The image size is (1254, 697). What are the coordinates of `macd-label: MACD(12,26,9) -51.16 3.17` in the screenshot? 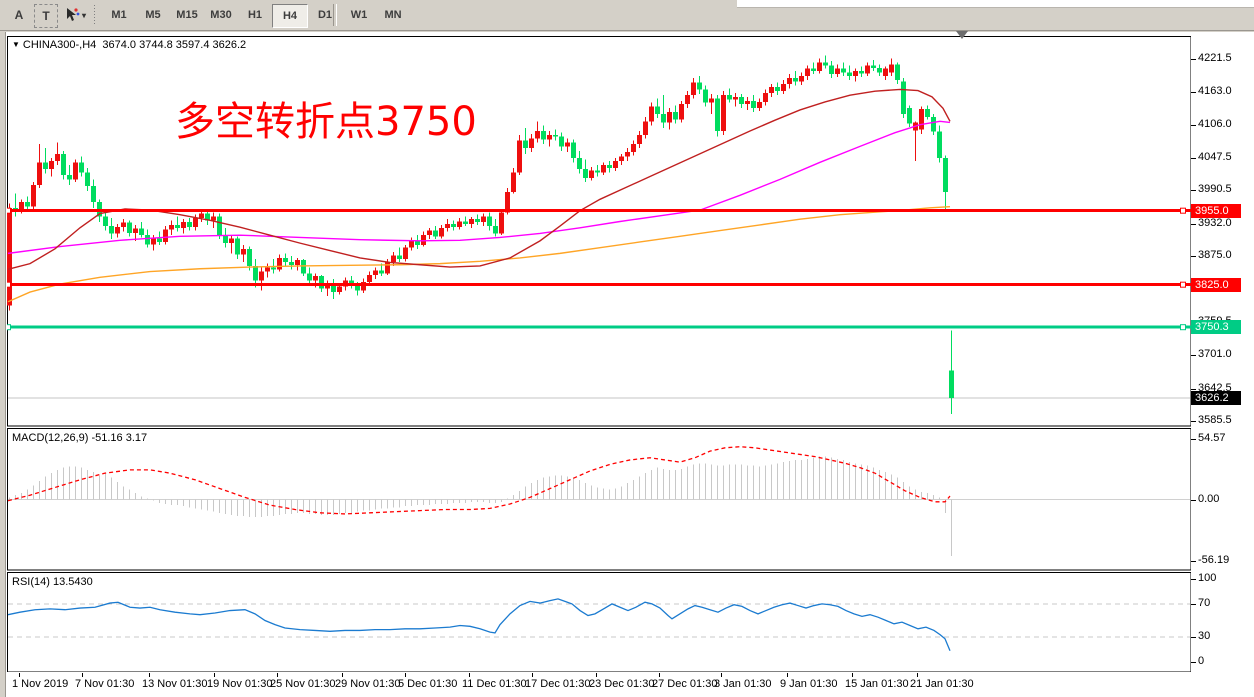 It's located at (80, 438).